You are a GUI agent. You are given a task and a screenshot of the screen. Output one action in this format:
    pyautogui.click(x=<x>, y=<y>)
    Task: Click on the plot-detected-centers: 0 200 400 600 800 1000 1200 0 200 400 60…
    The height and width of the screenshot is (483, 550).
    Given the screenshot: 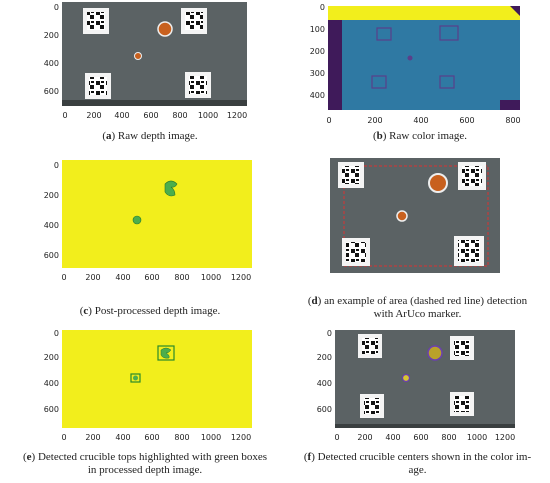 What is the action you would take?
    pyautogui.click(x=416, y=385)
    